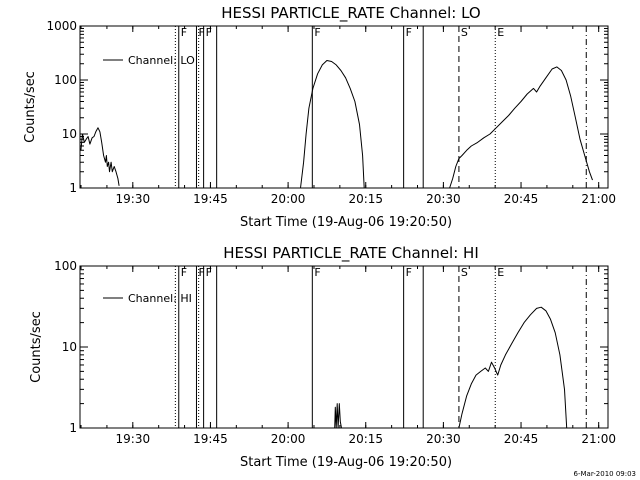 The image size is (640, 480). What do you see at coordinates (30, 107) in the screenshot?
I see `y-axis-label-lo: Counts/sec` at bounding box center [30, 107].